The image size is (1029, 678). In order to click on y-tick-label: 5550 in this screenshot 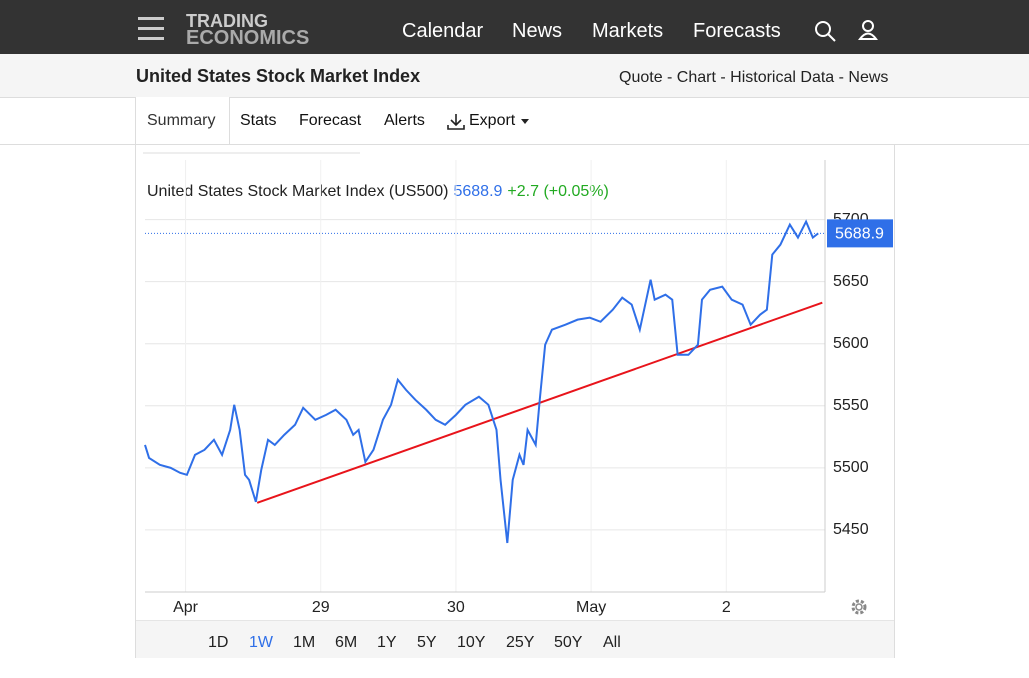, I will do `click(851, 405)`.